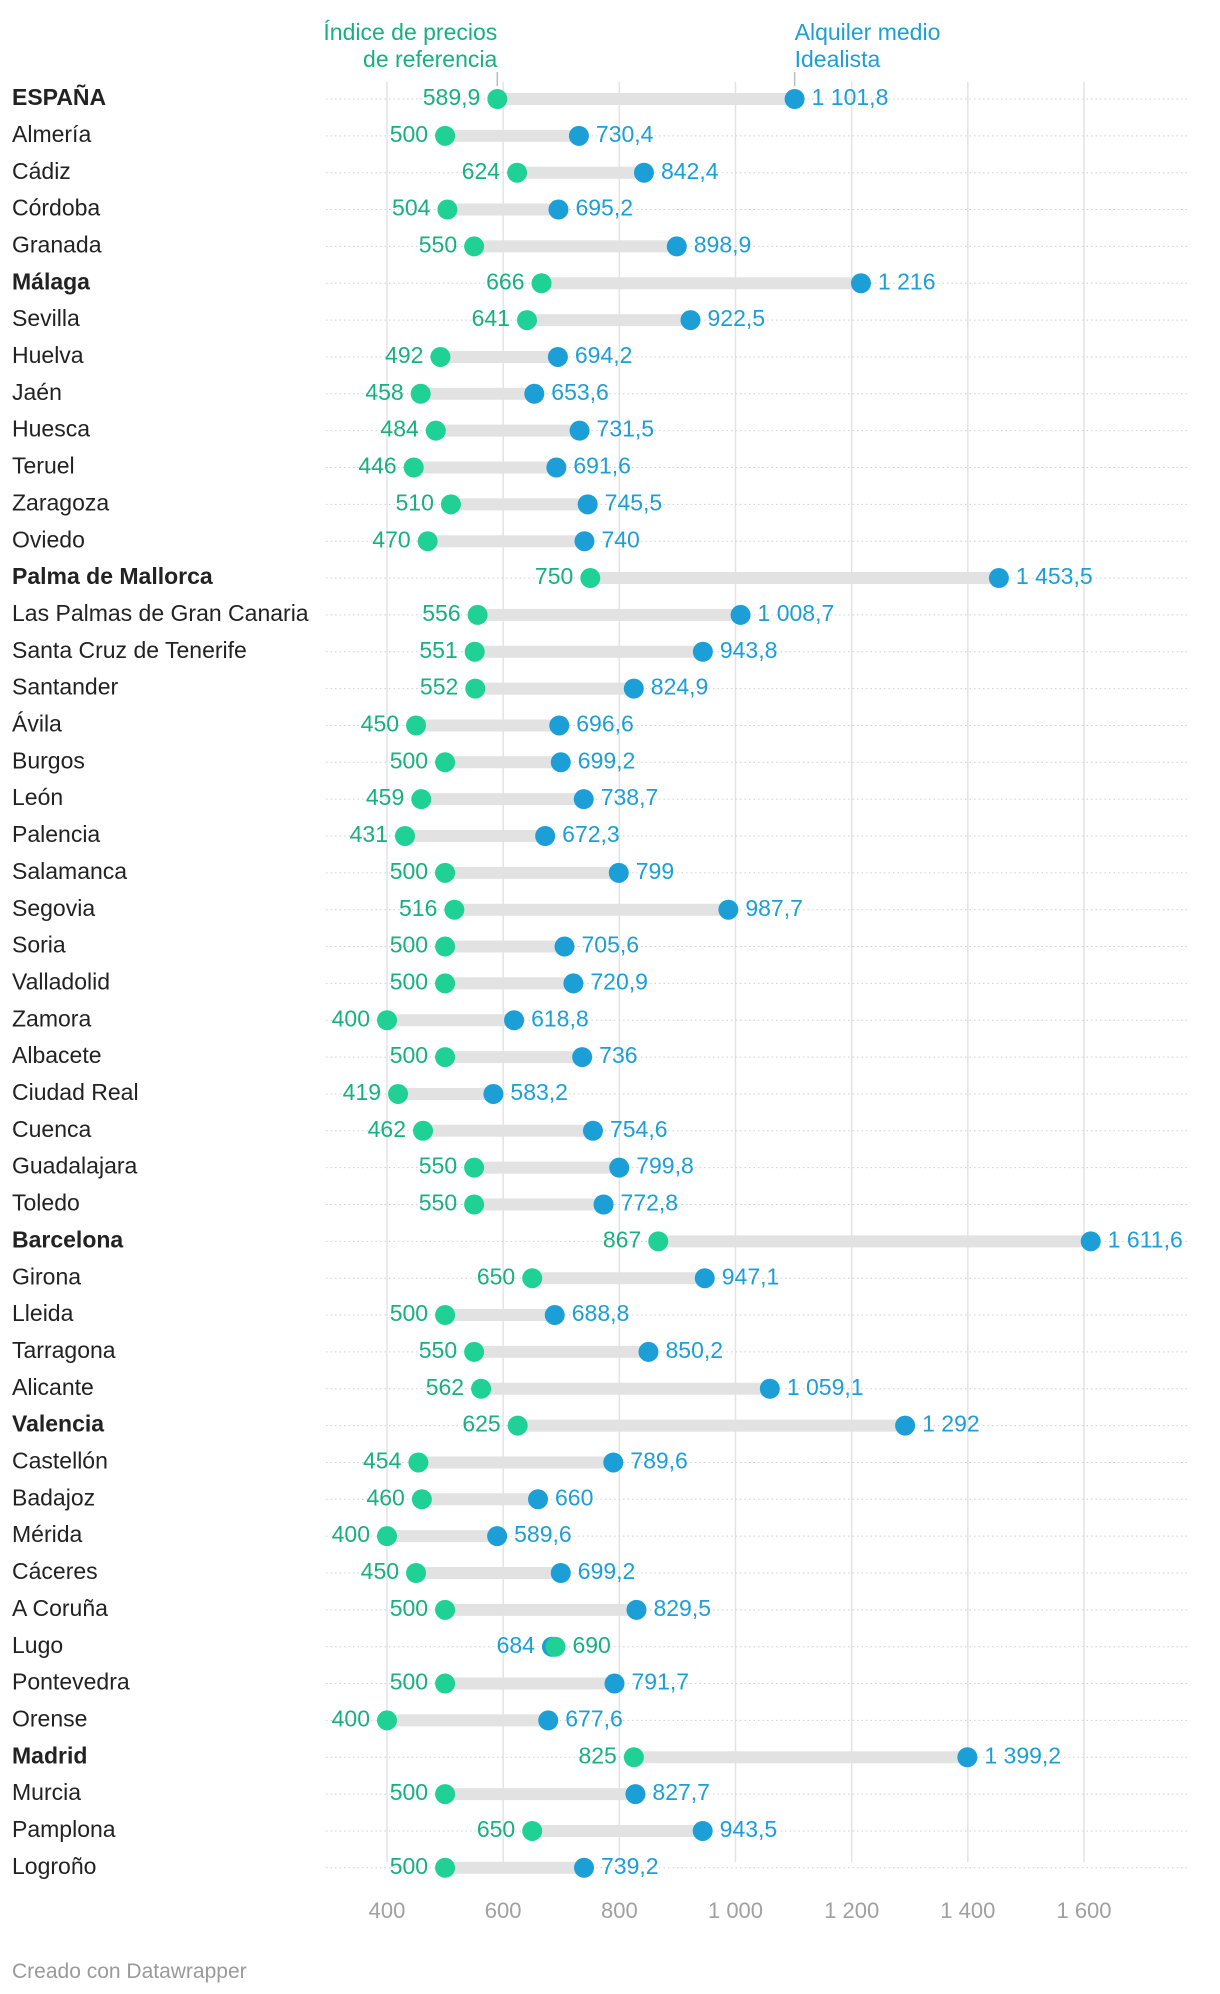  What do you see at coordinates (385, 797) in the screenshot?
I see `reference-value-label: 459` at bounding box center [385, 797].